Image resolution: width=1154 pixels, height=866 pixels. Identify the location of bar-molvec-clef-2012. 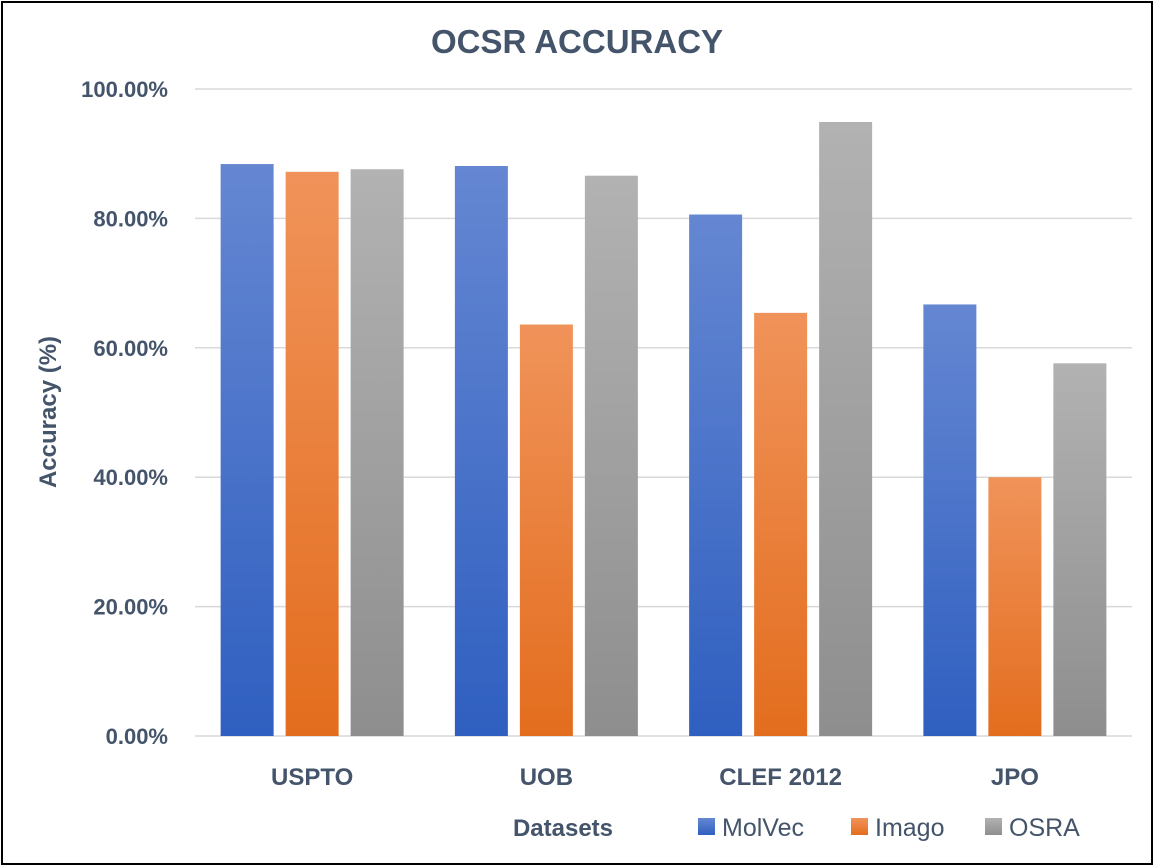
(716, 475).